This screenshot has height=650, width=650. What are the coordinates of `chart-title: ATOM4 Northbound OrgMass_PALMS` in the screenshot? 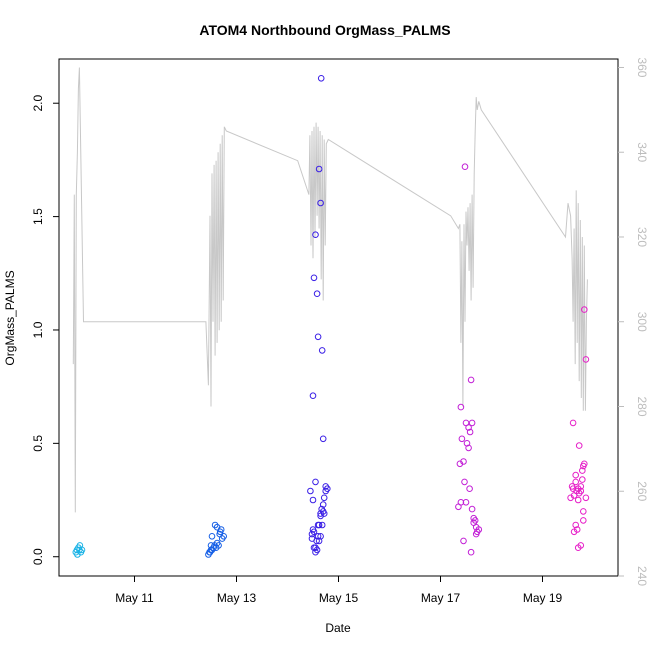 It's located at (324, 30).